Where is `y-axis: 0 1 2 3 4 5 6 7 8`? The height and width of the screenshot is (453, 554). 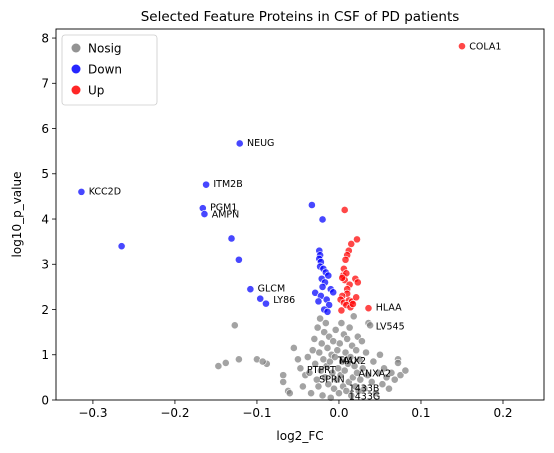 y-axis: 0 1 2 3 4 5 6 7 8 is located at coordinates (48, 219).